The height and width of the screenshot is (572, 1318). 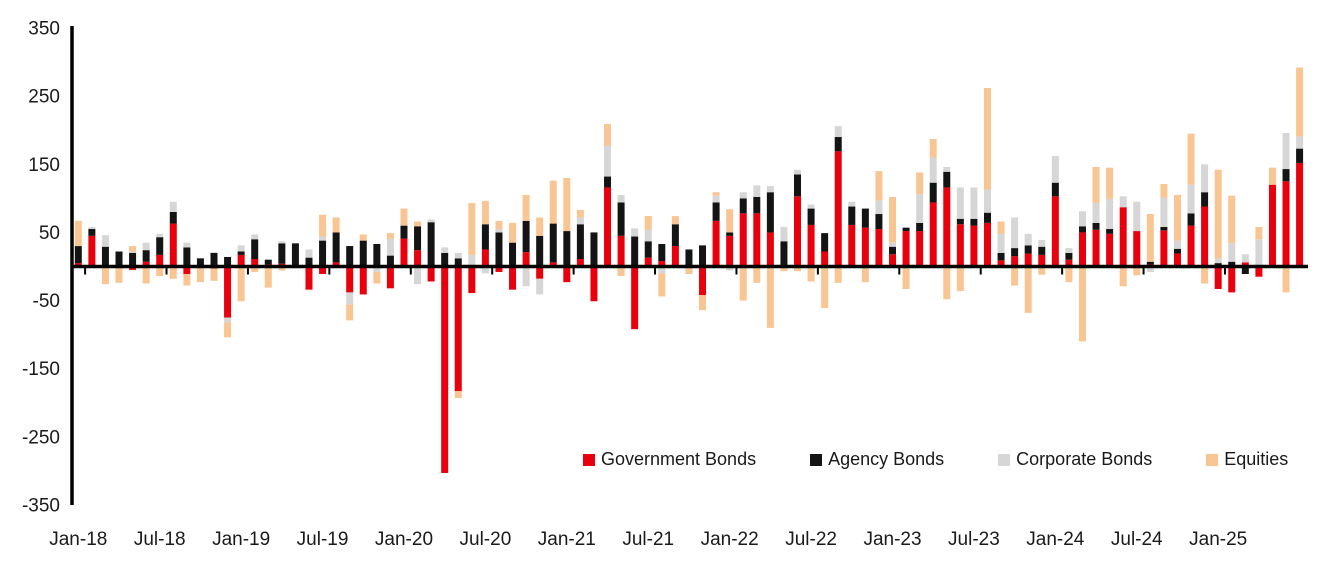 What do you see at coordinates (49, 233) in the screenshot?
I see `y-tick-label: 50` at bounding box center [49, 233].